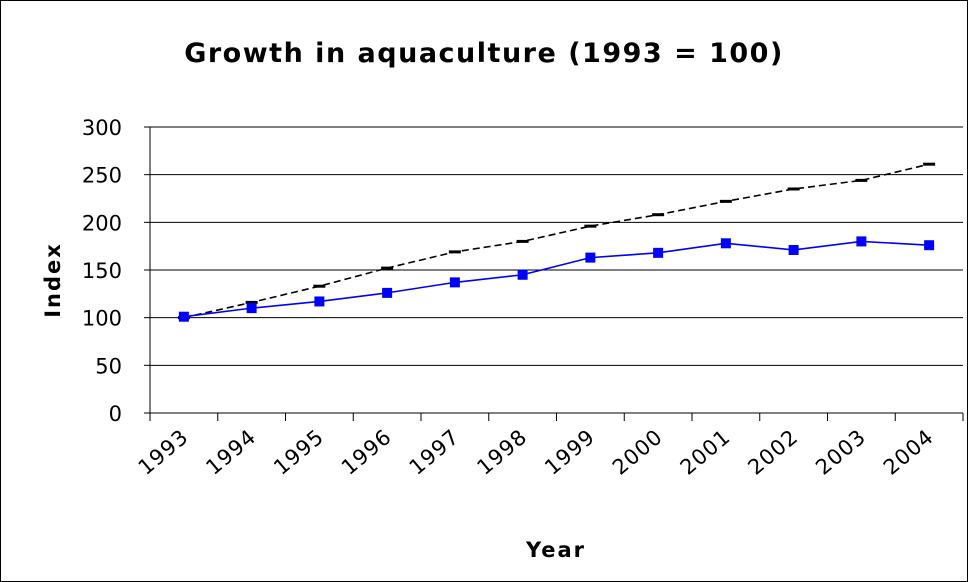  What do you see at coordinates (102, 176) in the screenshot?
I see `y-tick-label: 250` at bounding box center [102, 176].